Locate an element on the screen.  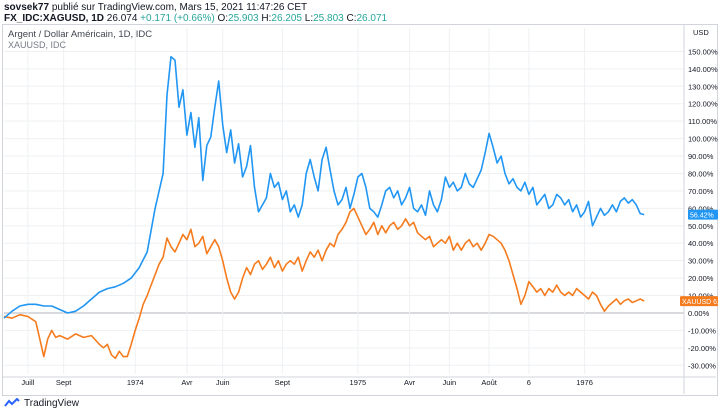
y-tick-label: 80.00% is located at coordinates (701, 173).